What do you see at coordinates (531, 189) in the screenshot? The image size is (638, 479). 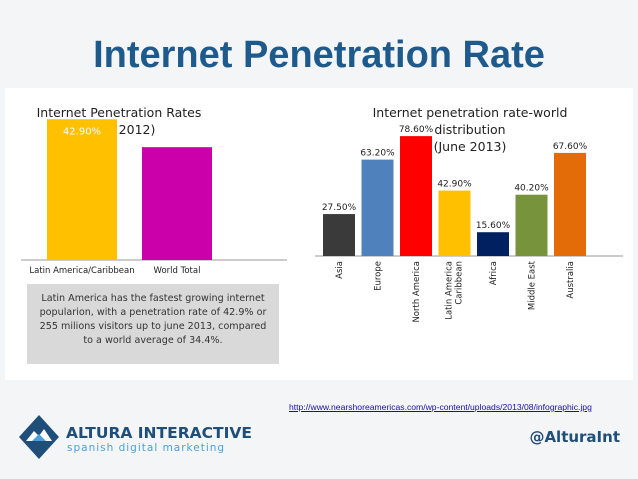 I see `chart2-value-label: 40.20%` at bounding box center [531, 189].